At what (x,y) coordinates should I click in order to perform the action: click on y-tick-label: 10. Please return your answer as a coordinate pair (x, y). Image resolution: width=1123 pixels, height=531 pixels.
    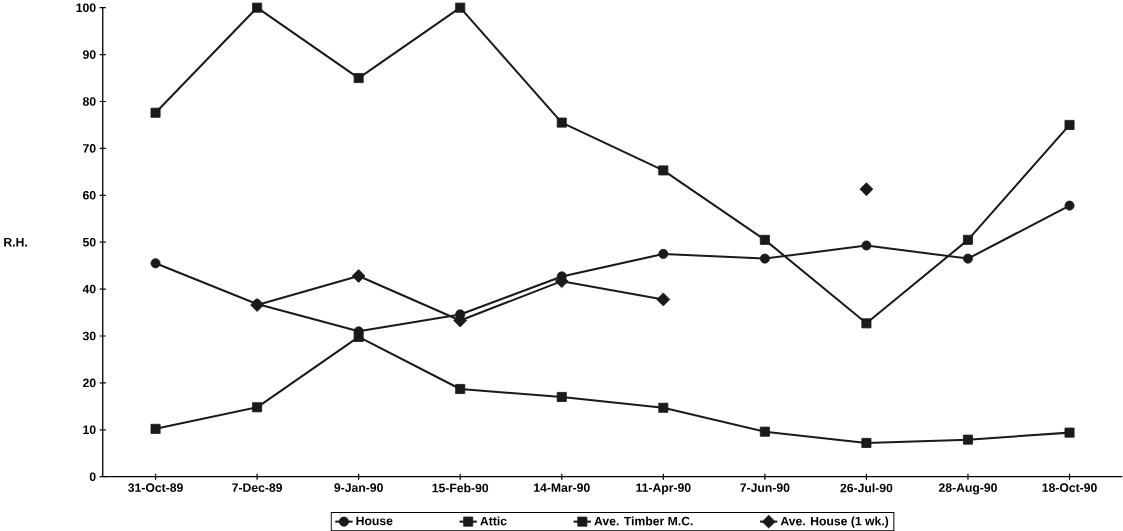
    Looking at the image, I should click on (89, 429).